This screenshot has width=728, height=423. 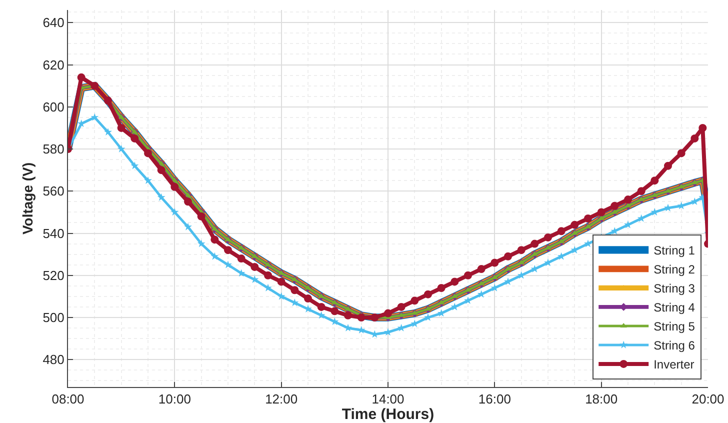 I want to click on y-tick-label: 600, so click(x=53, y=106).